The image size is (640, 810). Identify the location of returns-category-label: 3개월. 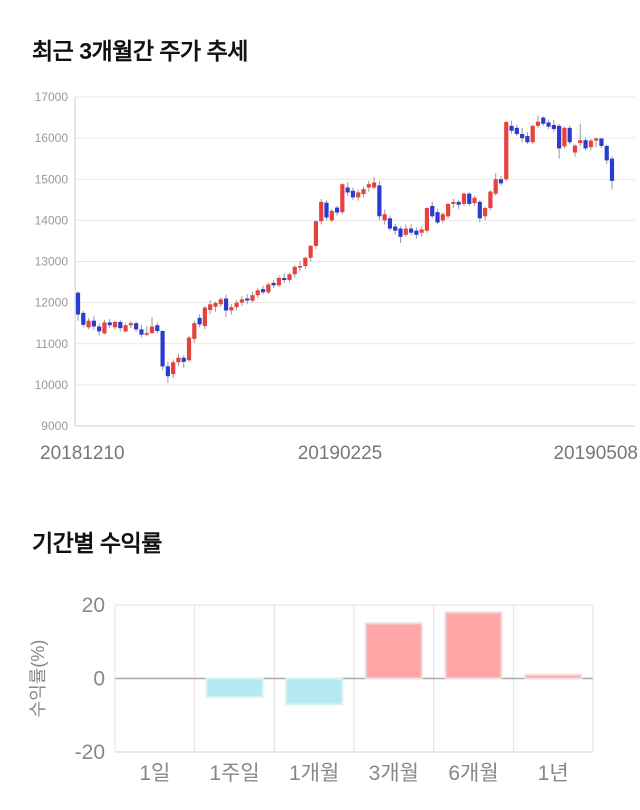
(394, 773).